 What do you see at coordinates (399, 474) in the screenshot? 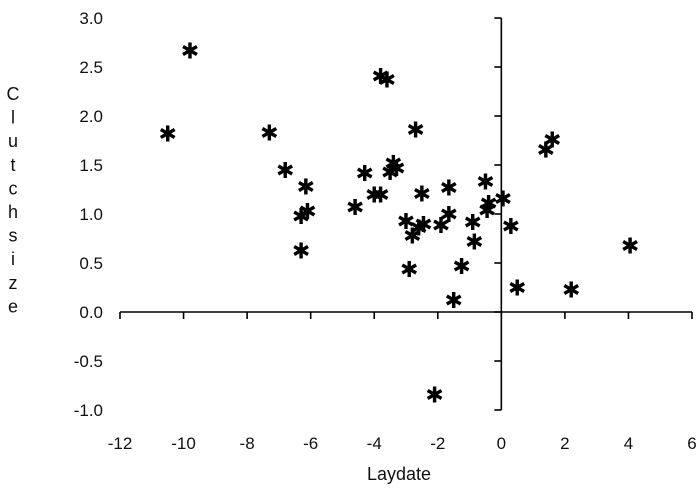
I see `x-axis-title: Laydate` at bounding box center [399, 474].